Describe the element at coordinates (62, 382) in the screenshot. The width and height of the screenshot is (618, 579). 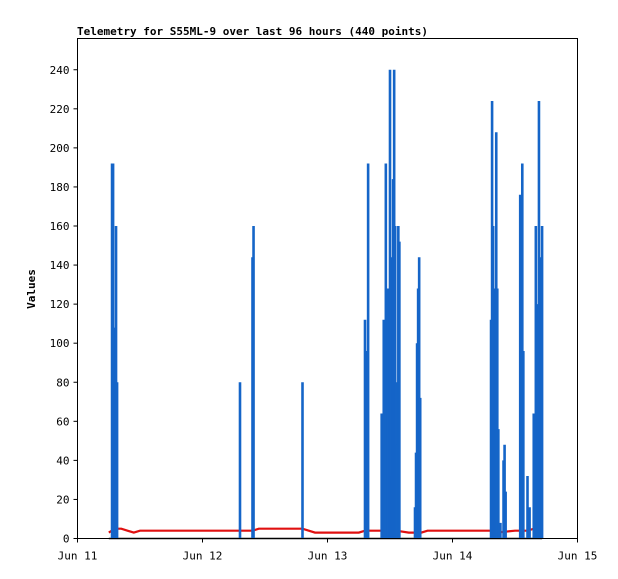
I see `y-tick-label: 80` at that location.